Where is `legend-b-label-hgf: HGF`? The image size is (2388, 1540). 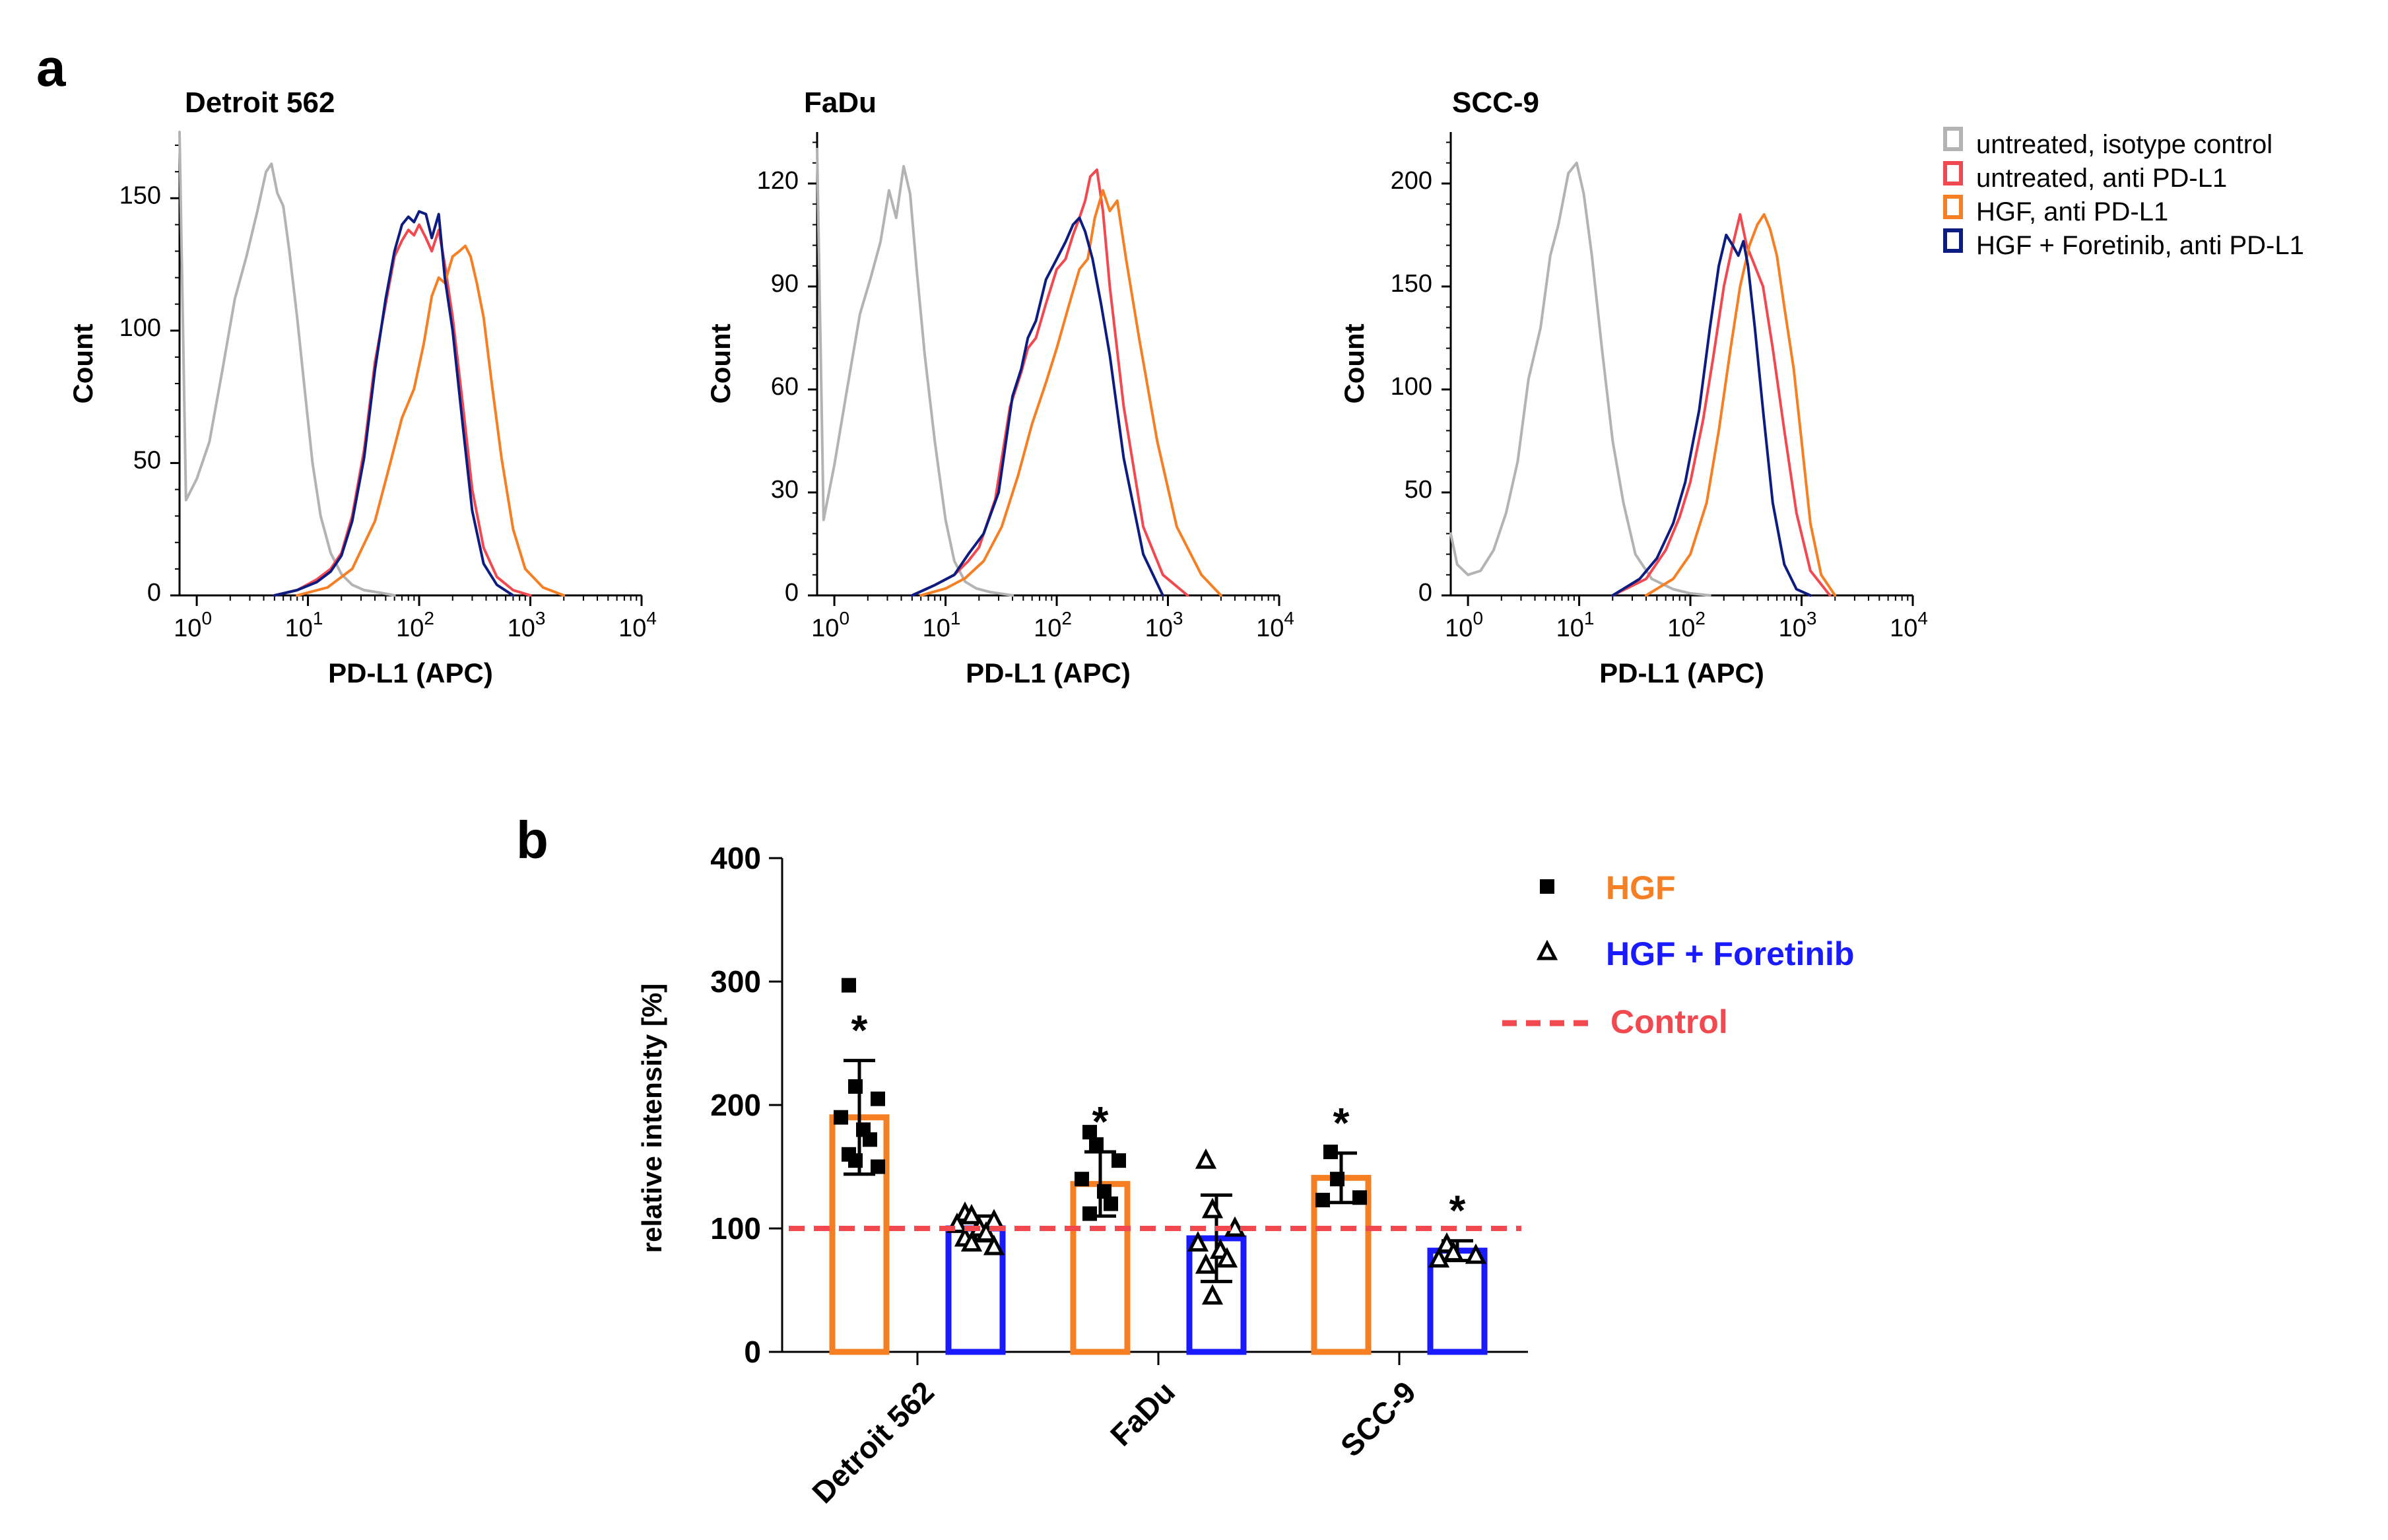 legend-b-label-hgf: HGF is located at coordinates (1641, 887).